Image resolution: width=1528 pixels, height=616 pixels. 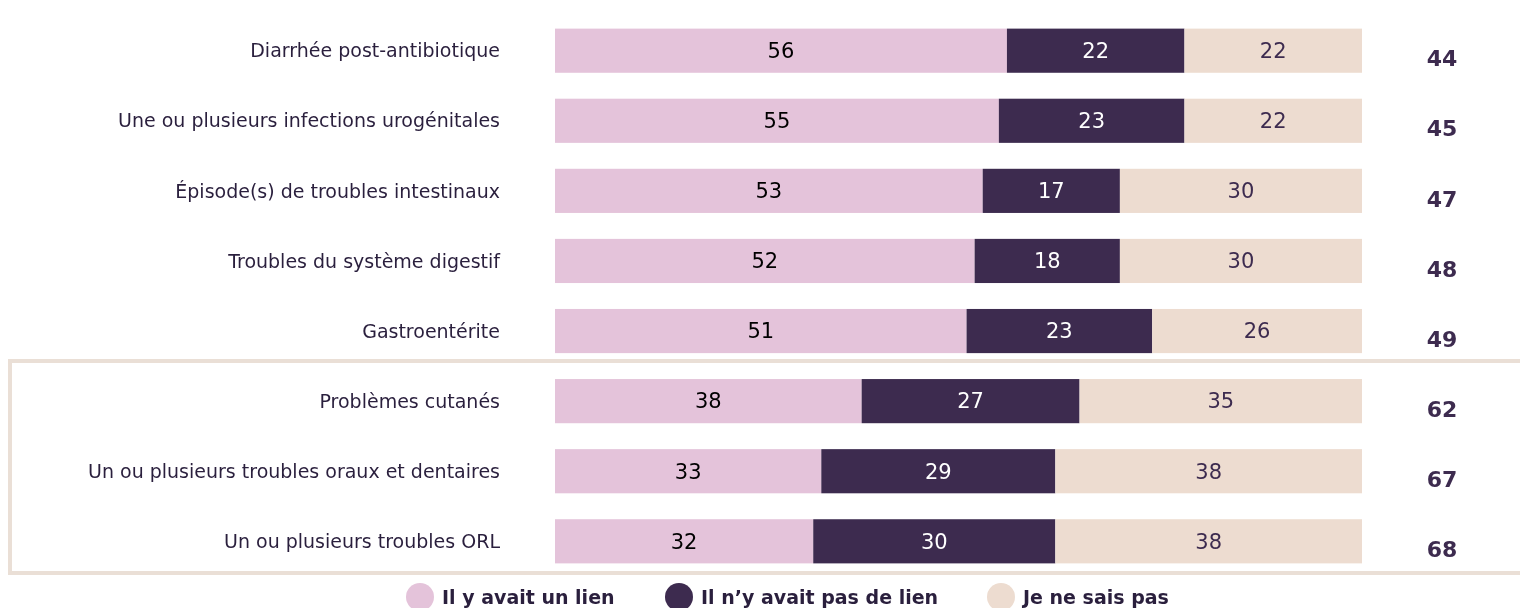 I want to click on y-tick-label: Diarrhée post-antibiotique, so click(x=375, y=50).